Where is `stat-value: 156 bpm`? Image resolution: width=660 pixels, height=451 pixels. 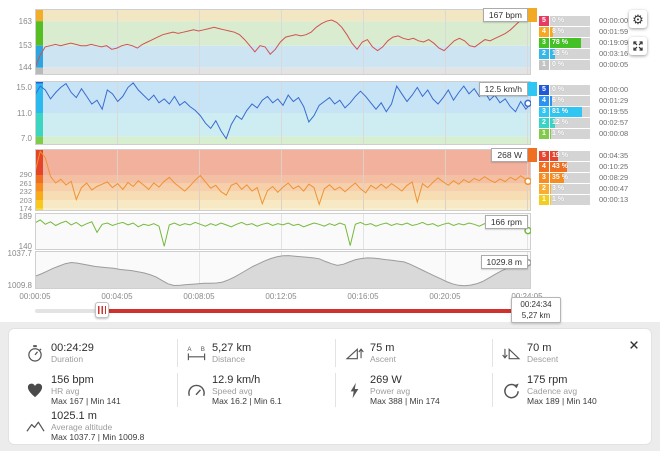
stat-value: 156 bpm is located at coordinates (72, 380).